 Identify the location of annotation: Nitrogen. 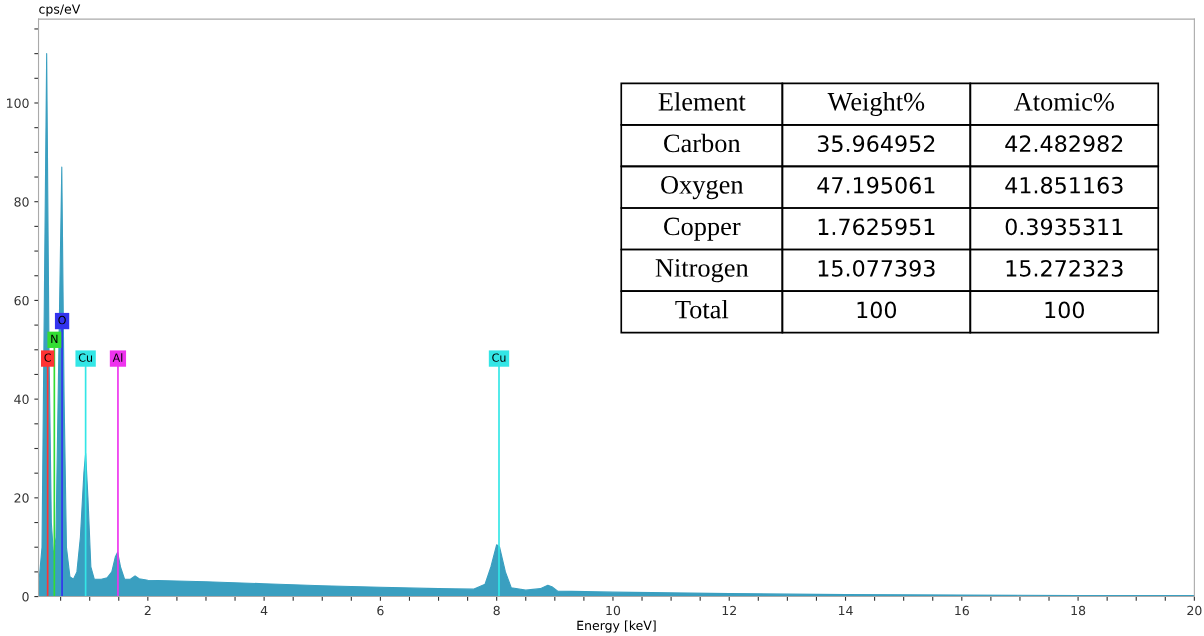
(702, 271).